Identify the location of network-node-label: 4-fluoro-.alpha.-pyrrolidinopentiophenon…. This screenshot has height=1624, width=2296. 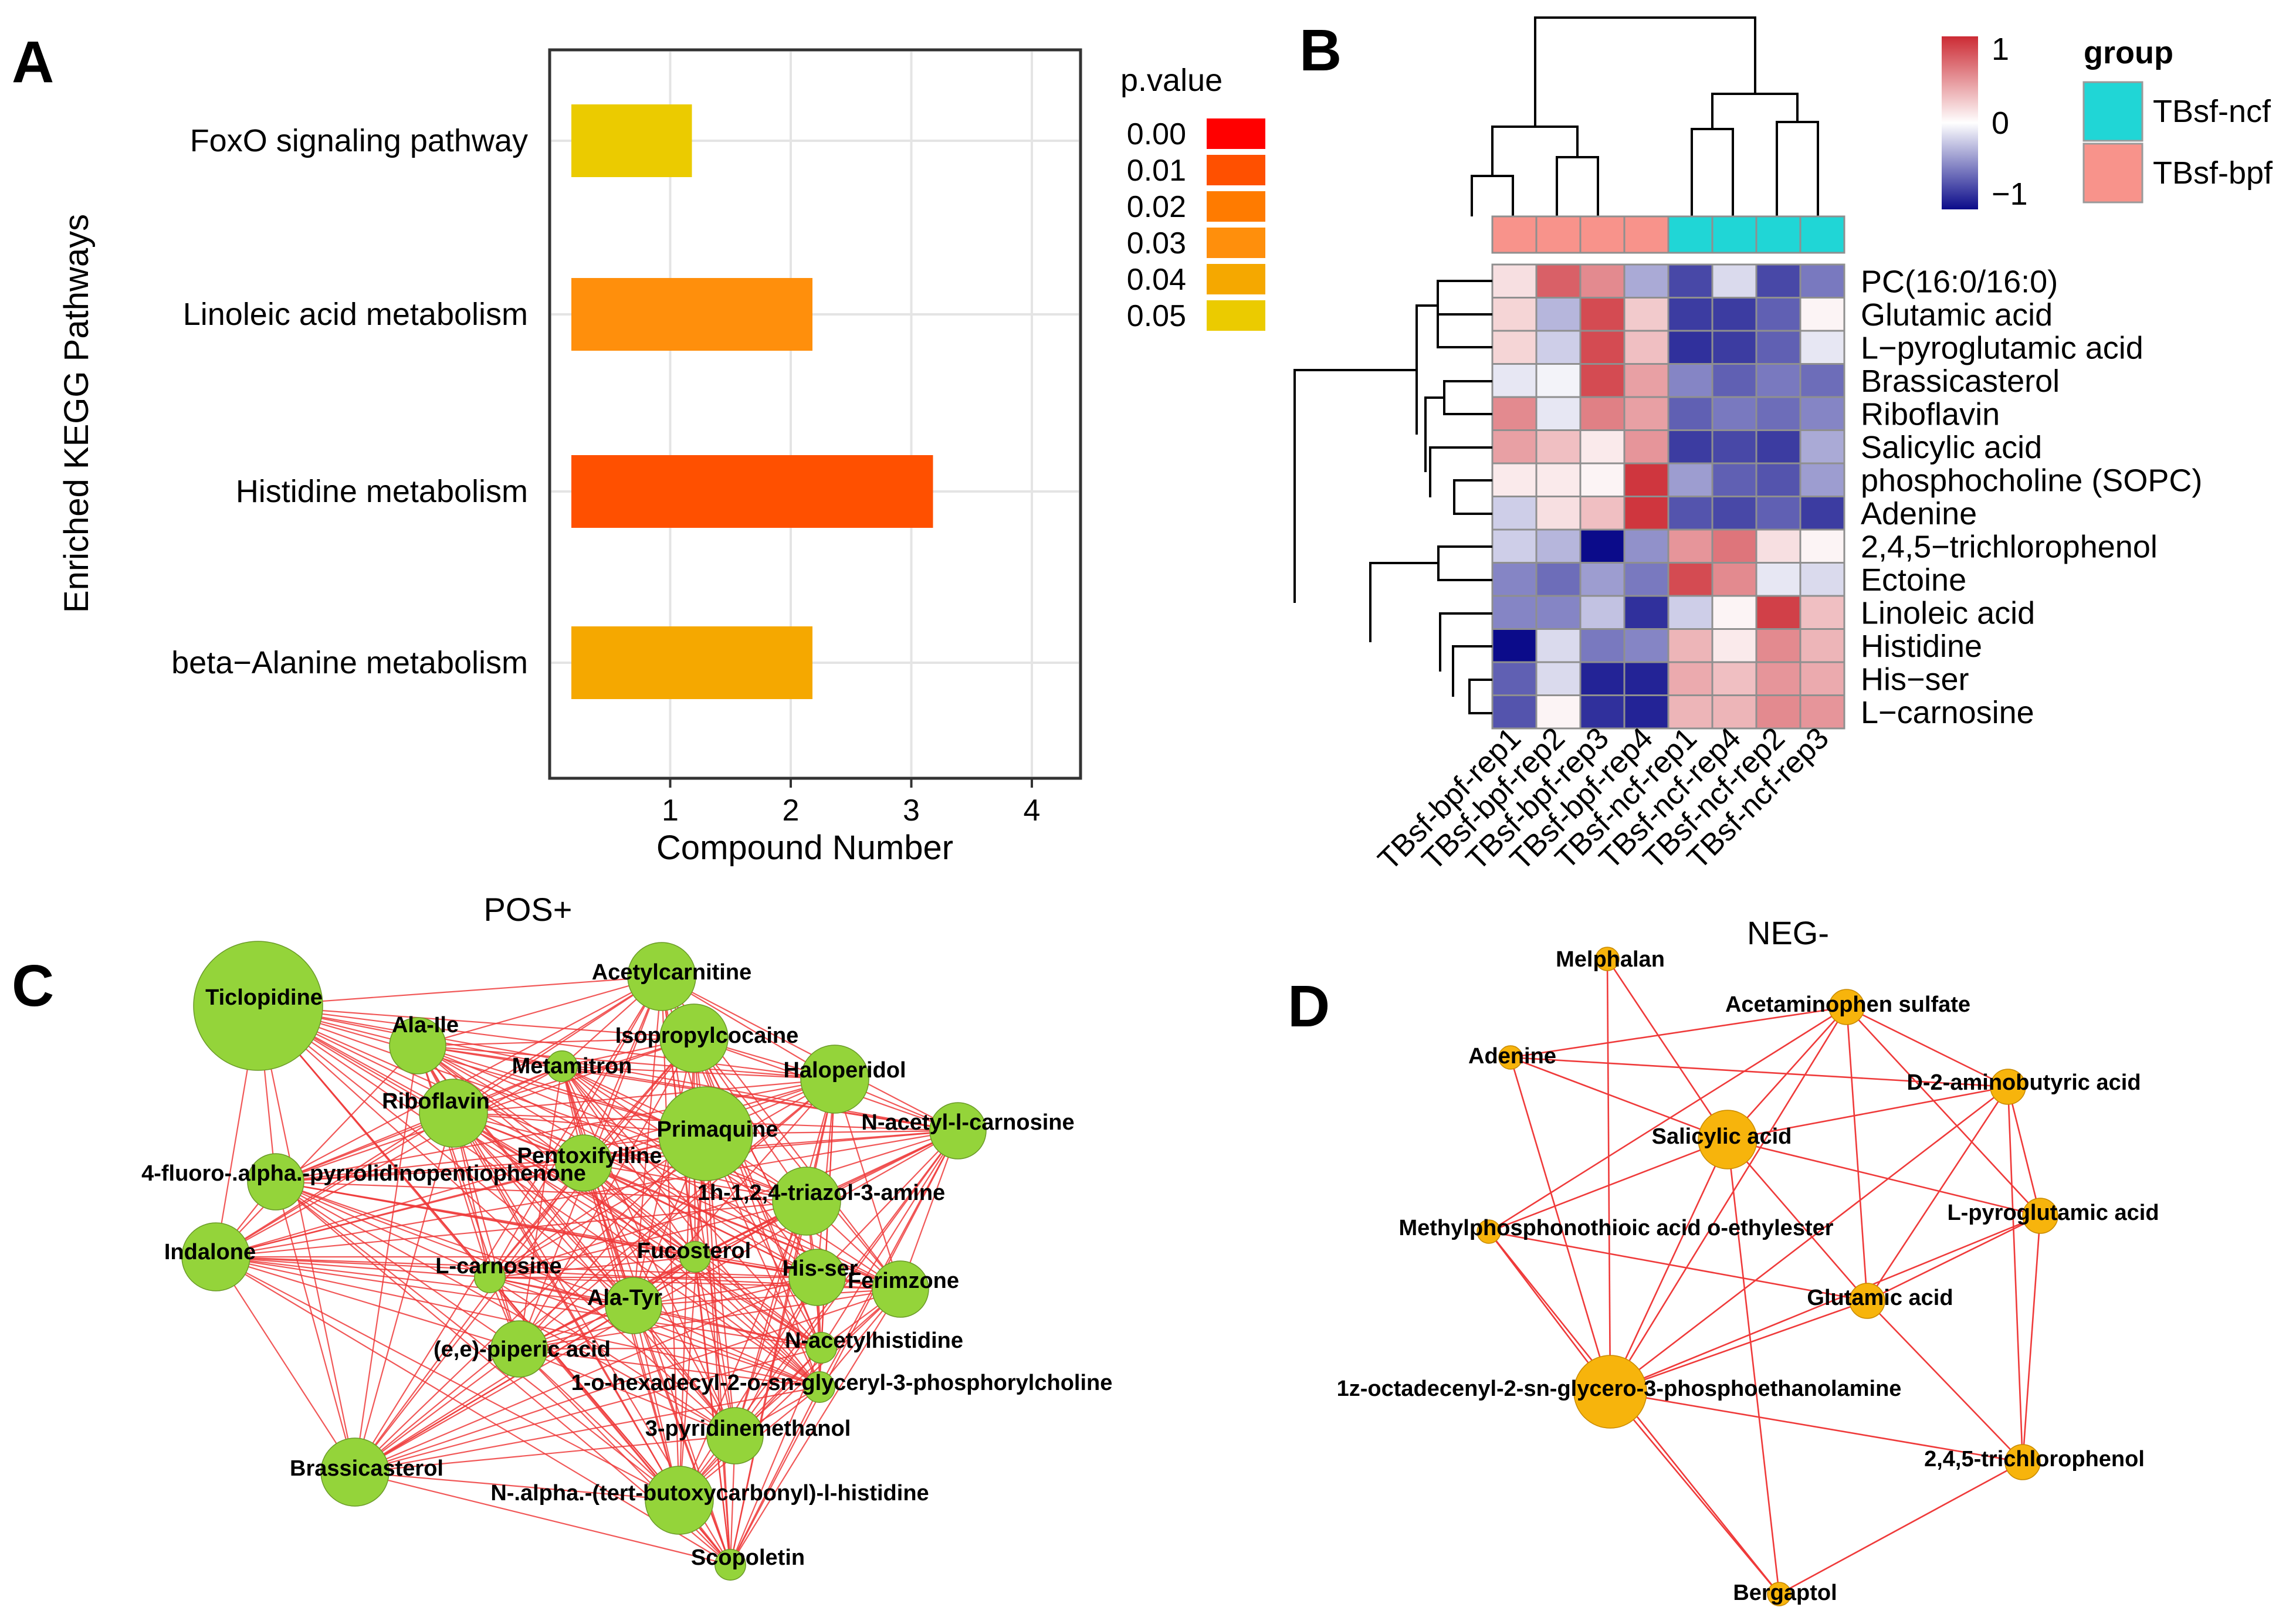
(364, 1173).